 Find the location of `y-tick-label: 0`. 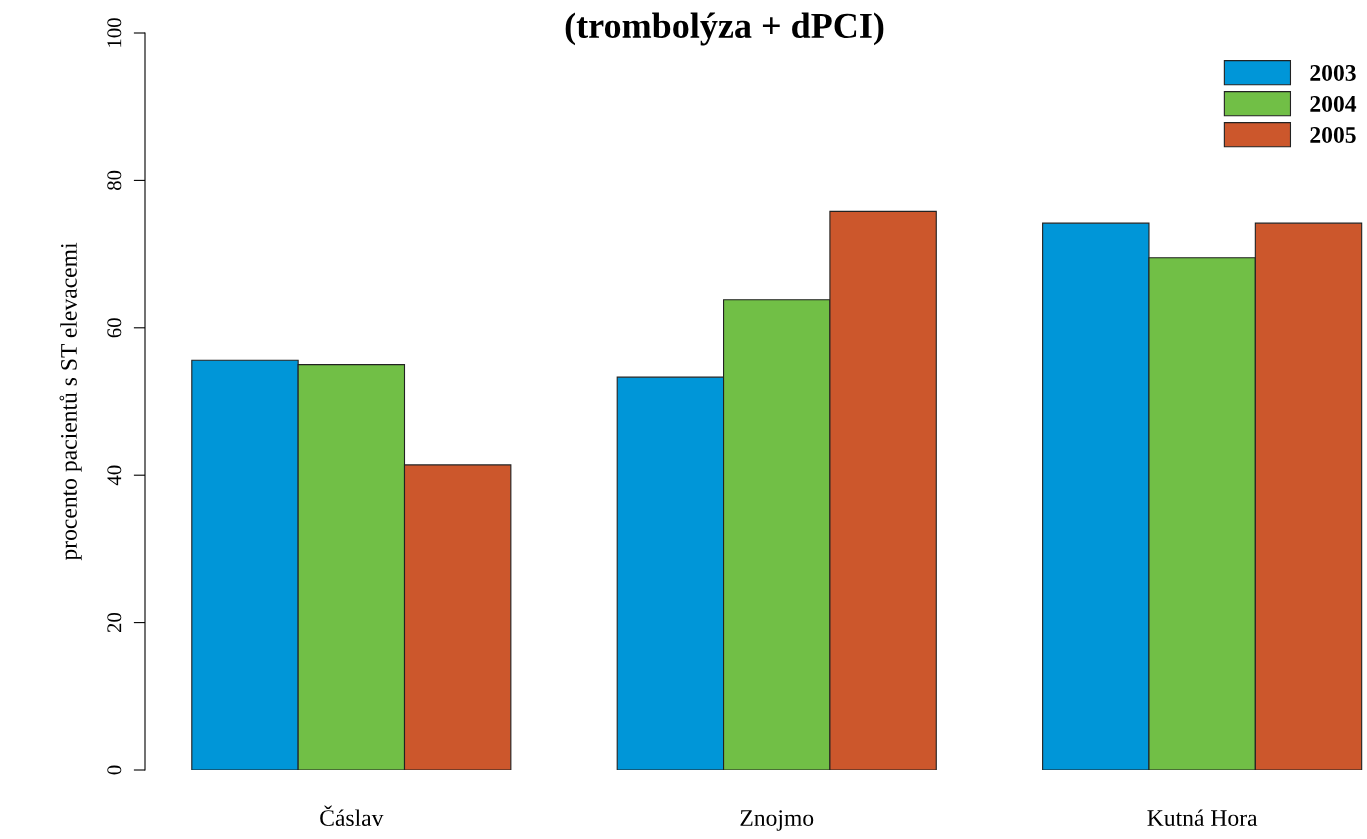

y-tick-label: 0 is located at coordinates (114, 770).